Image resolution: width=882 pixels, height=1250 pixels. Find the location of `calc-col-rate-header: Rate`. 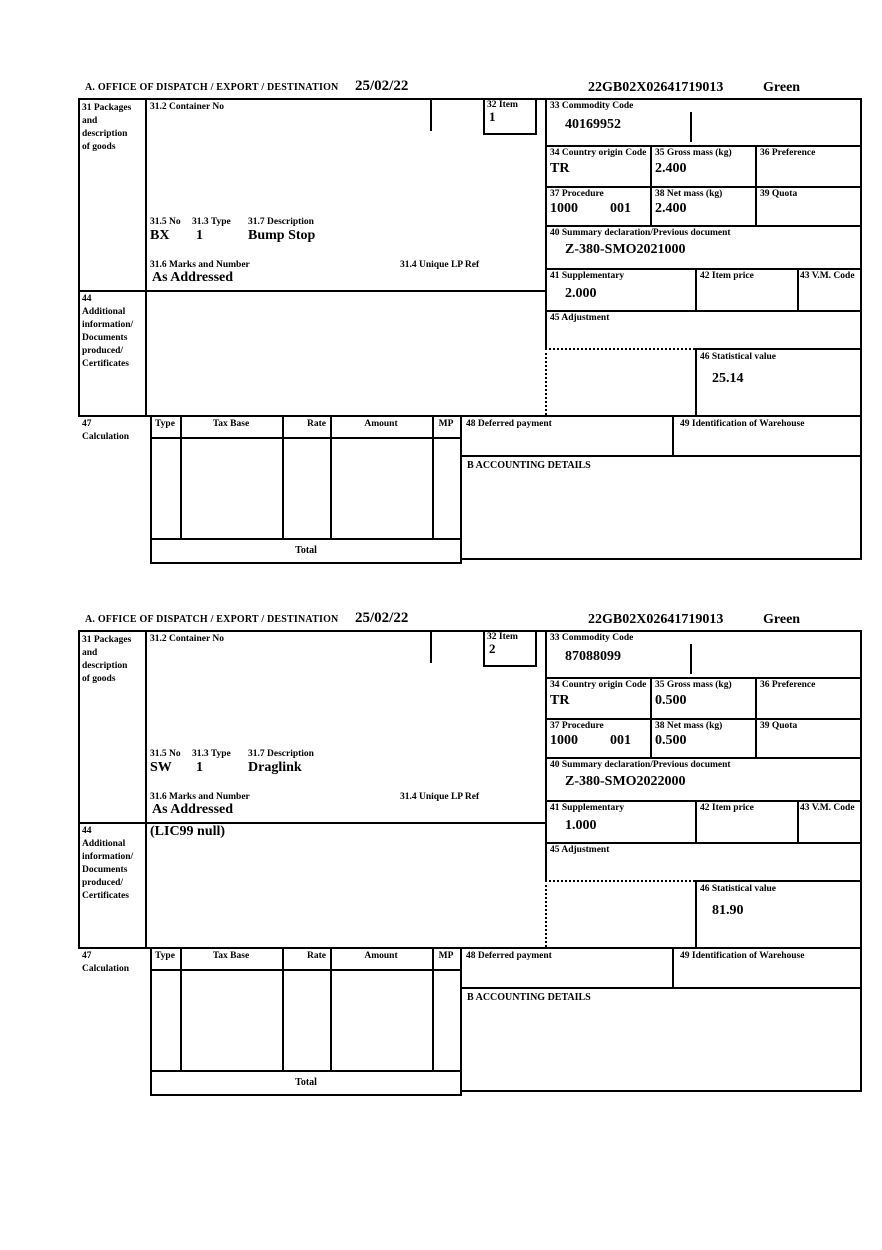

calc-col-rate-header: Rate is located at coordinates (316, 424).